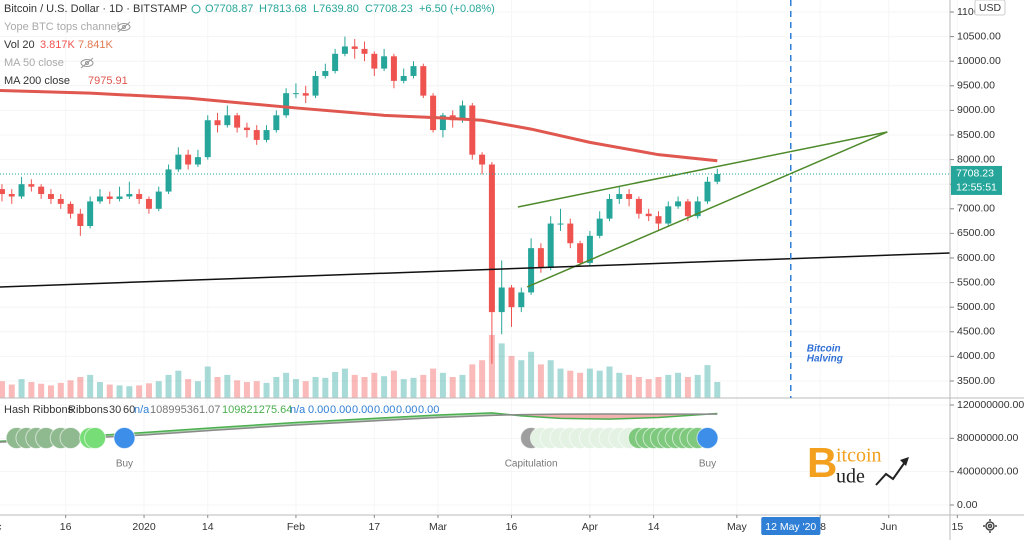 This screenshot has width=1024, height=545. I want to click on y-tick-label: 4500.00, so click(976, 332).